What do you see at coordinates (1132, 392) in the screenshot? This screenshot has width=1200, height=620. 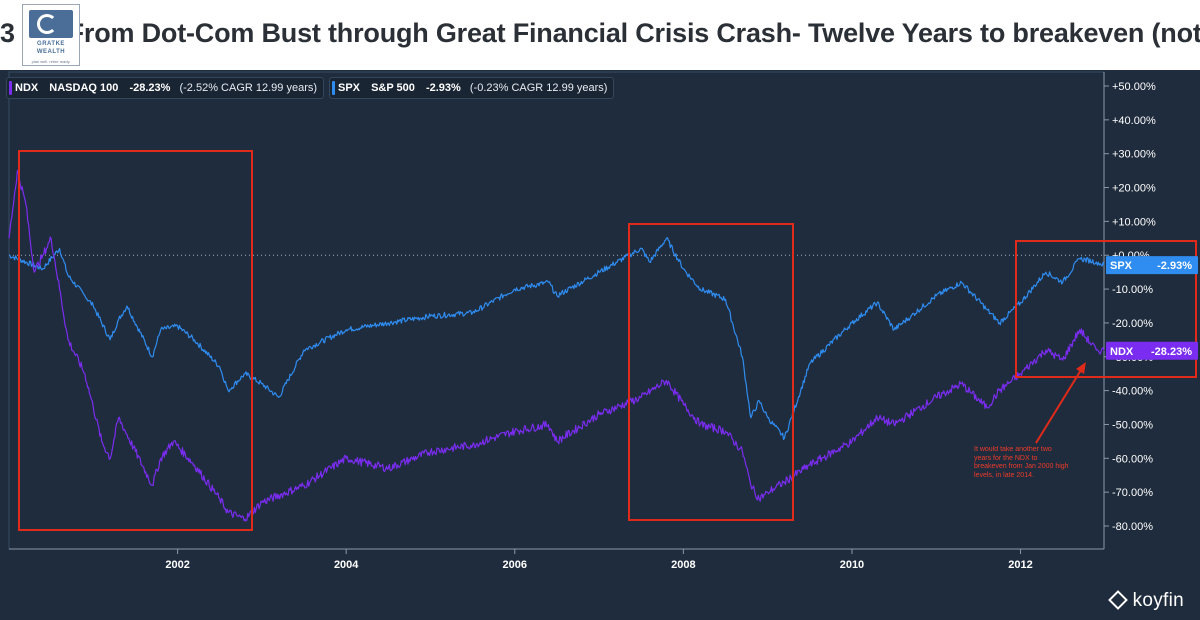 I see `y-tick-label: -40.00%` at bounding box center [1132, 392].